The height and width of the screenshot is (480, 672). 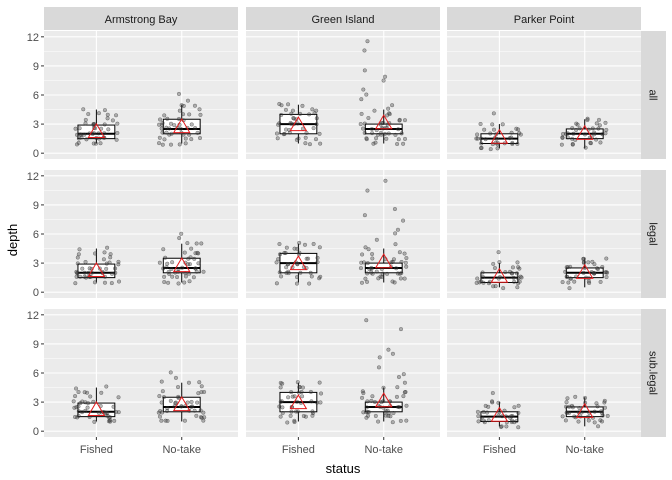 What do you see at coordinates (544, 234) in the screenshot?
I see `panel-parker-point-legal` at bounding box center [544, 234].